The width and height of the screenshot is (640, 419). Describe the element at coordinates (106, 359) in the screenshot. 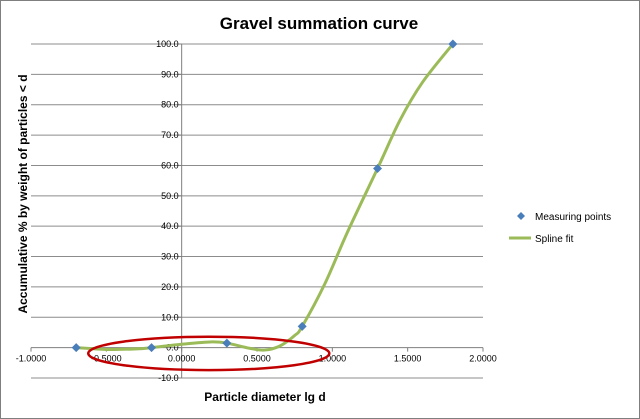

I see `x-tick-label: -0.5000` at that location.